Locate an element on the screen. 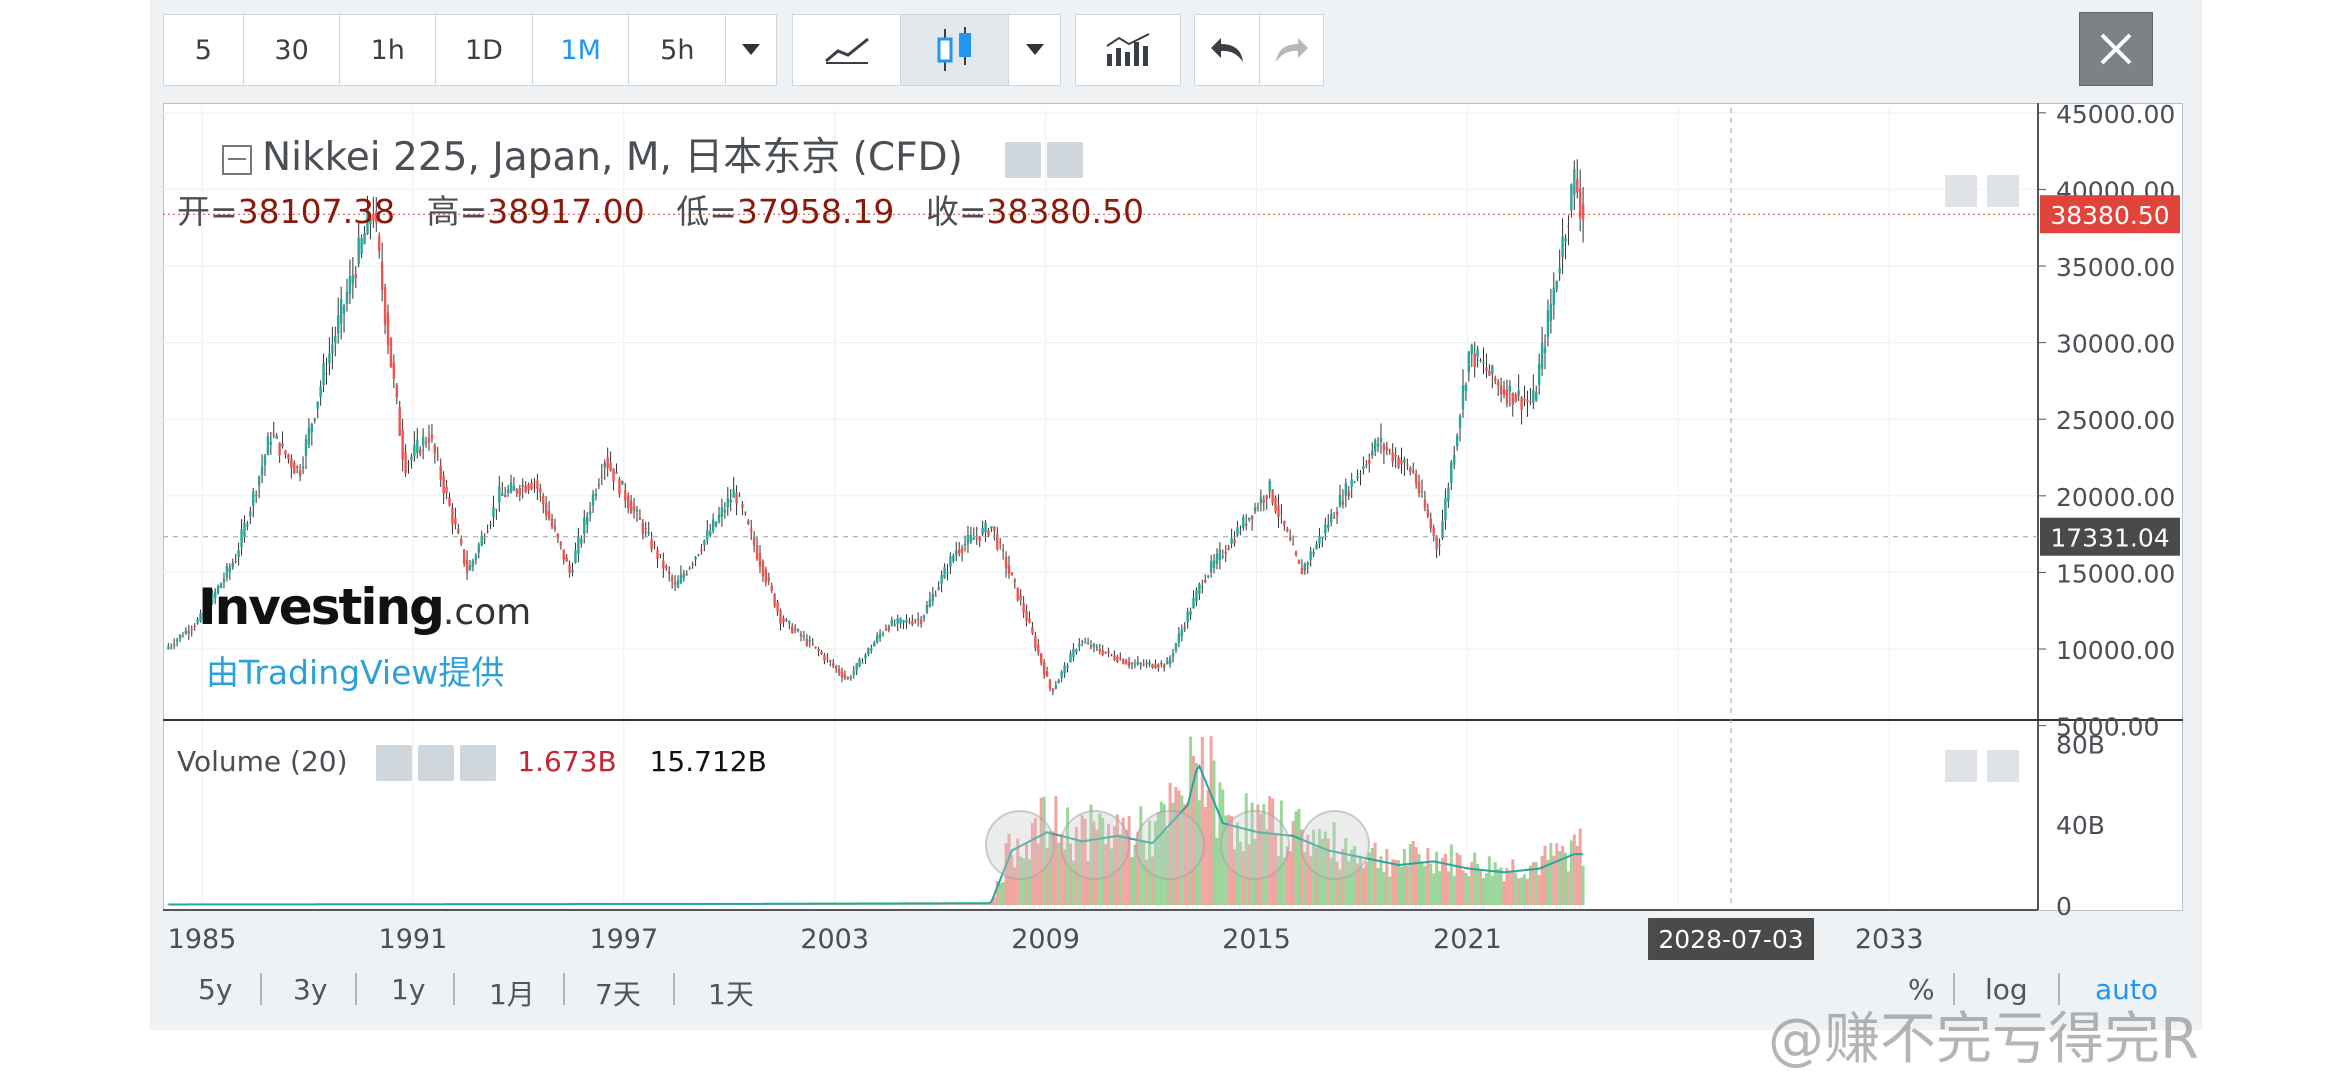  line-chart-button is located at coordinates (847, 50).